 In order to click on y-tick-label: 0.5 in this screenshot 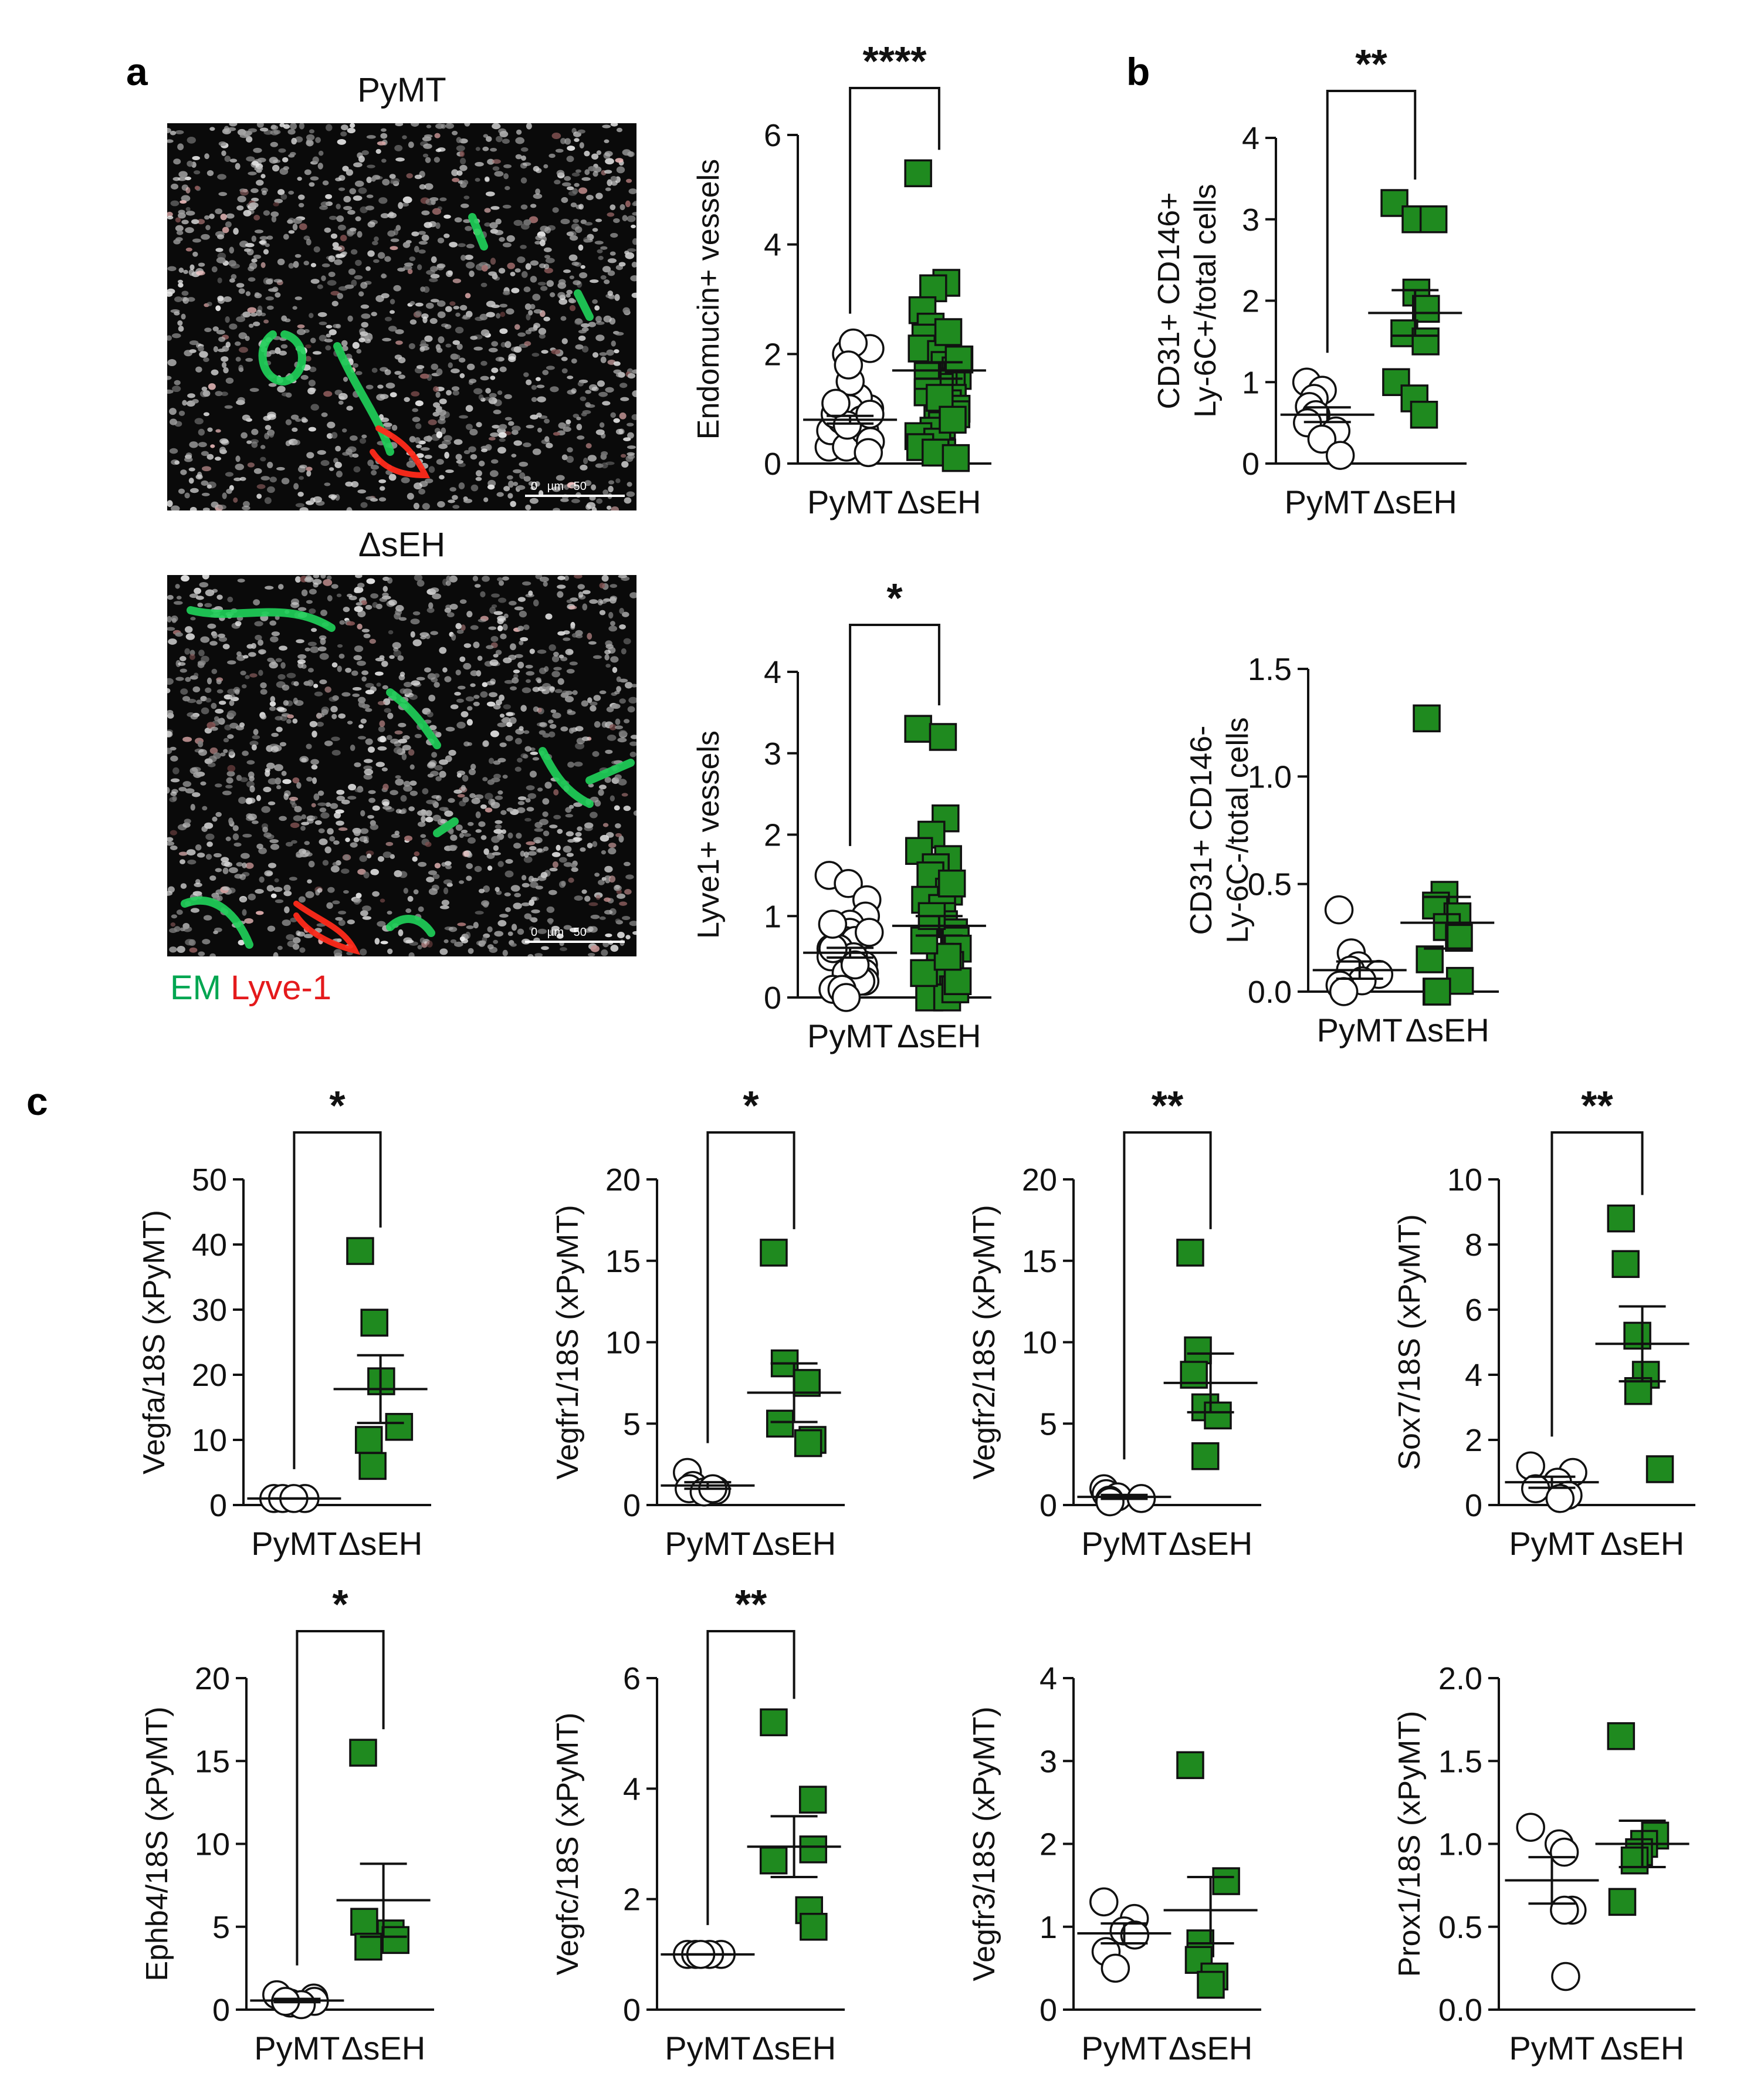, I will do `click(1460, 1927)`.